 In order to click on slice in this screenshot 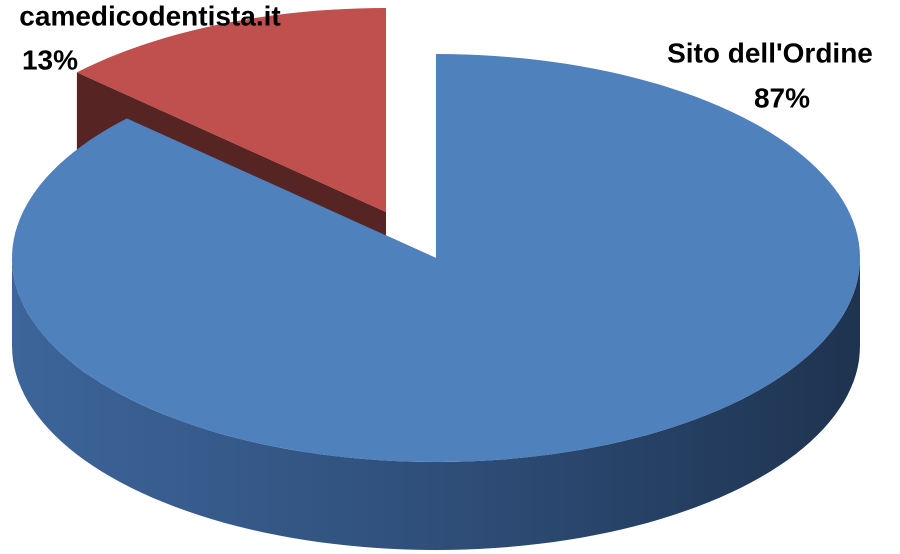, I will do `click(231, 110)`.